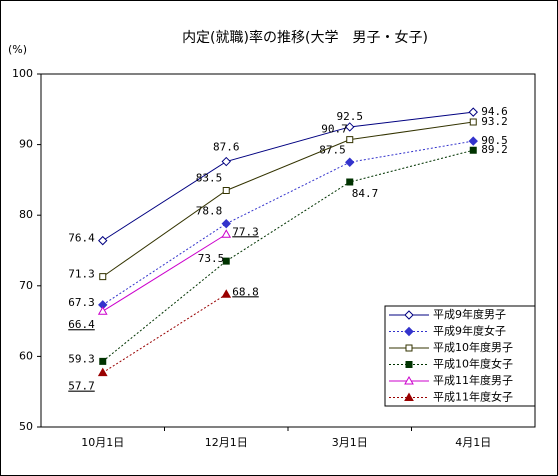 The height and width of the screenshot is (476, 558). I want to click on data-label: 90.7, so click(334, 129).